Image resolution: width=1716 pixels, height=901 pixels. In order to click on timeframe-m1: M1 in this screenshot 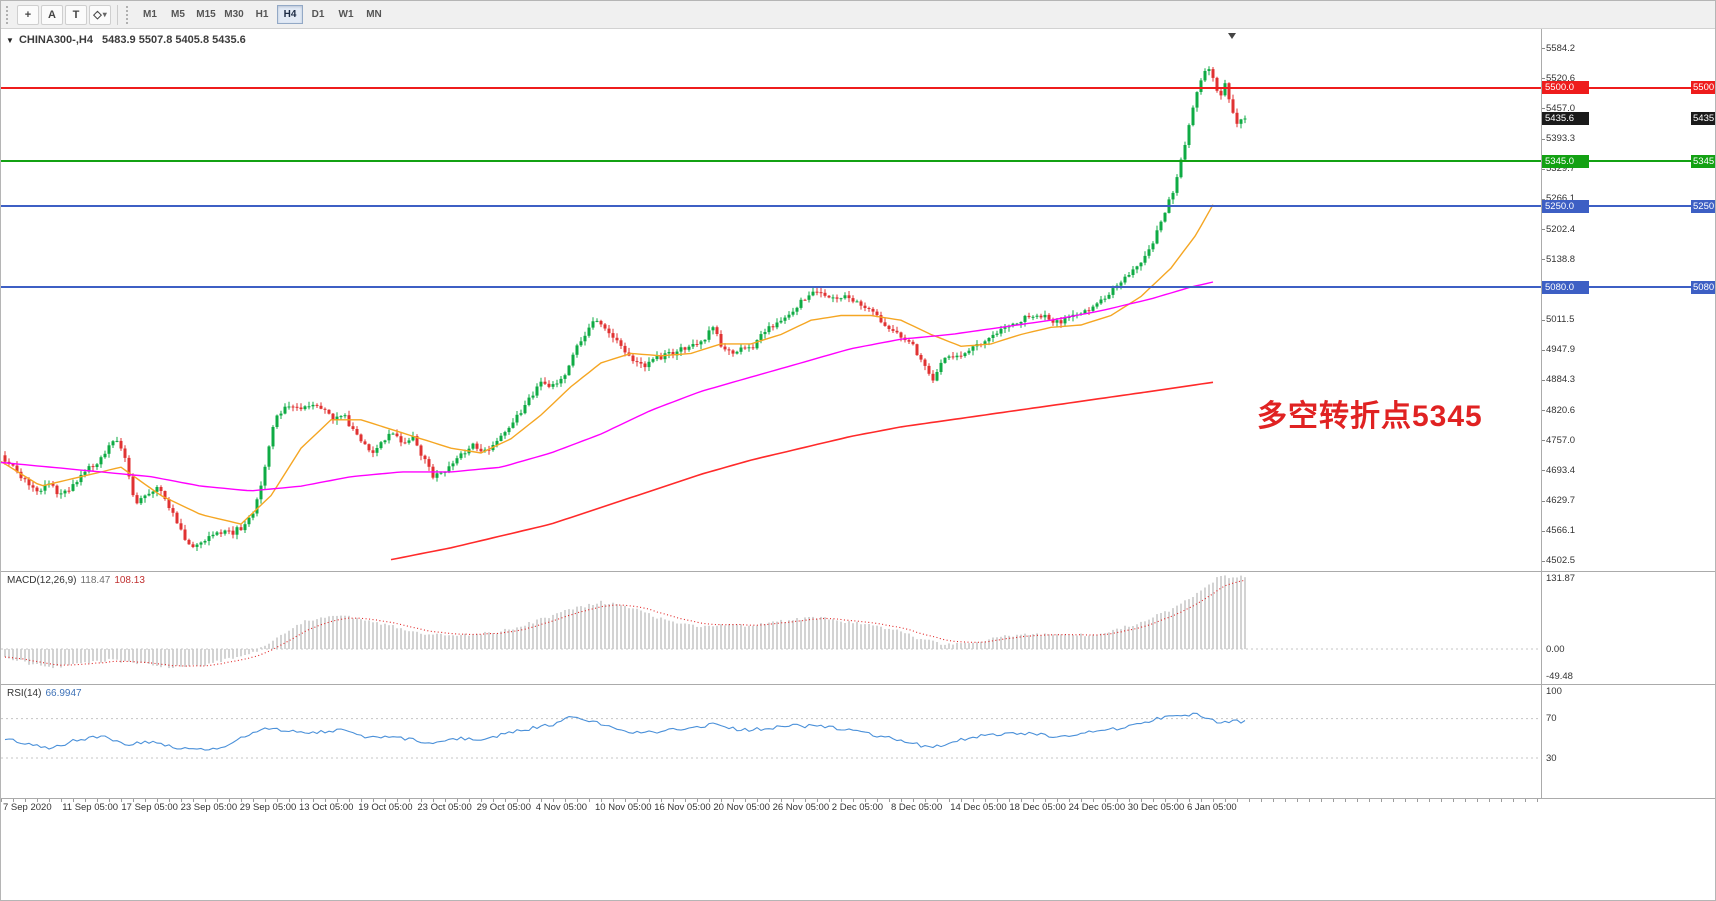, I will do `click(150, 14)`.